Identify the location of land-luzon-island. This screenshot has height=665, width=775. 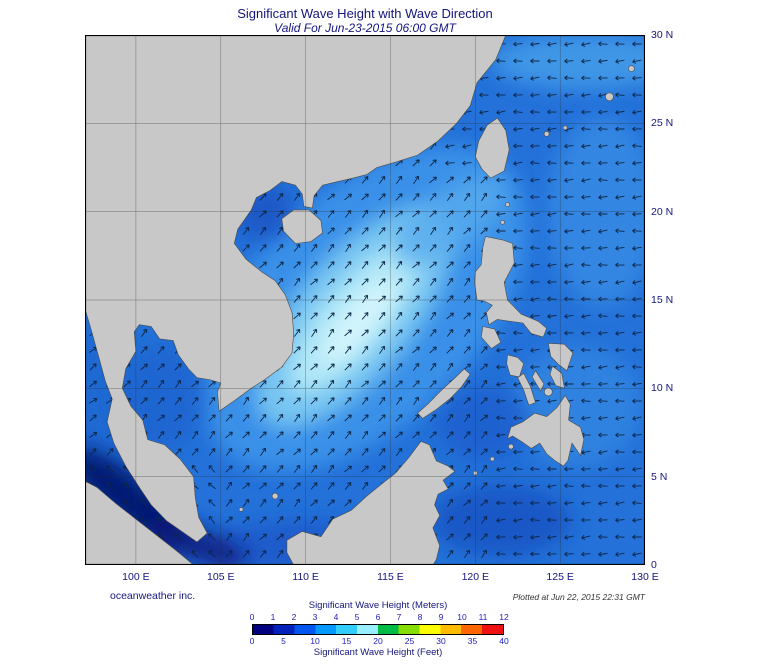
(510, 287).